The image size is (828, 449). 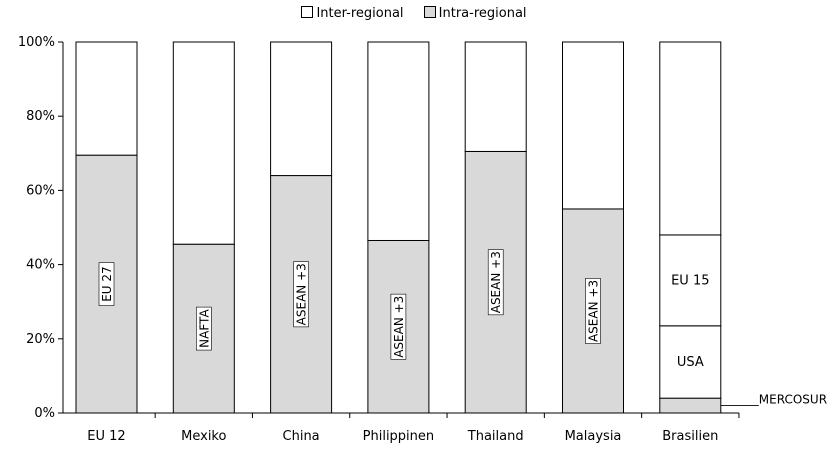 I want to click on y-tick-label: 20%, so click(x=40, y=339).